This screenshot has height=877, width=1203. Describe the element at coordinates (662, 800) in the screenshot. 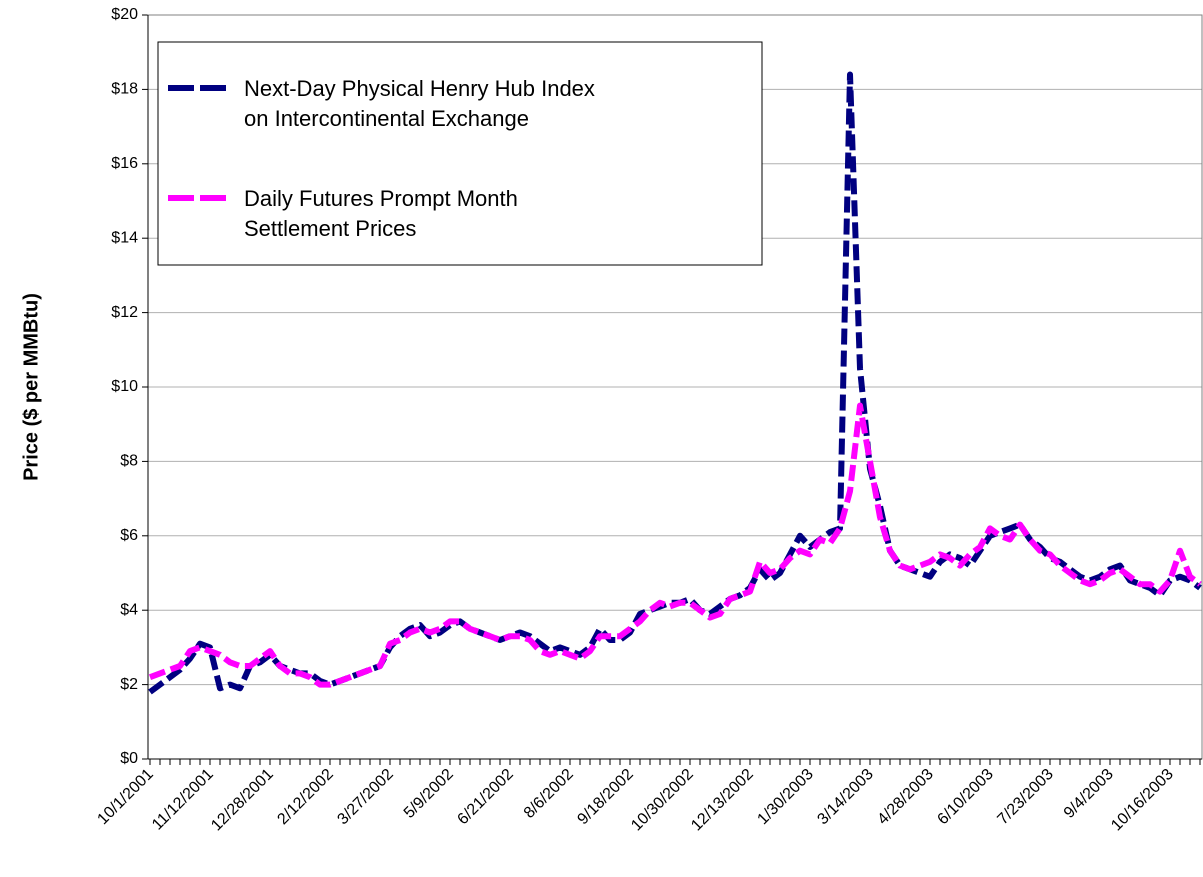

I see `x-tick-label: 10/30/2002` at that location.